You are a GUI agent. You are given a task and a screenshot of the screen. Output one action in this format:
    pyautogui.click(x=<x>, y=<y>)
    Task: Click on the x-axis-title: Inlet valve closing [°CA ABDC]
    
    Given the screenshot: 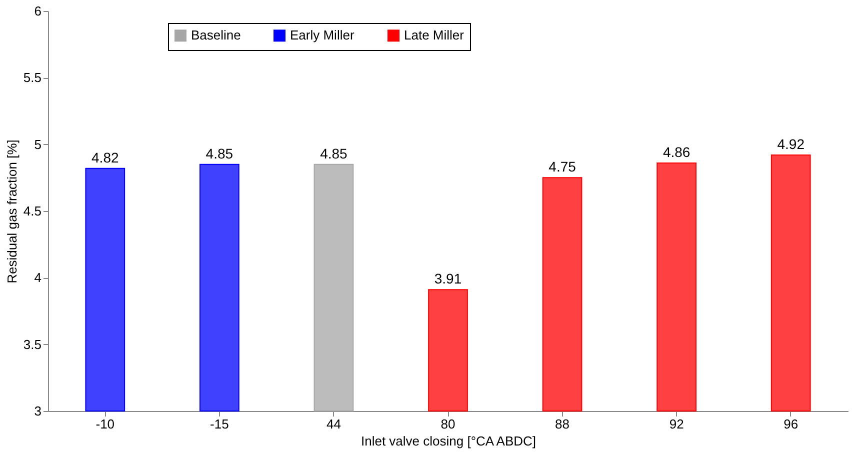 What is the action you would take?
    pyautogui.click(x=448, y=441)
    